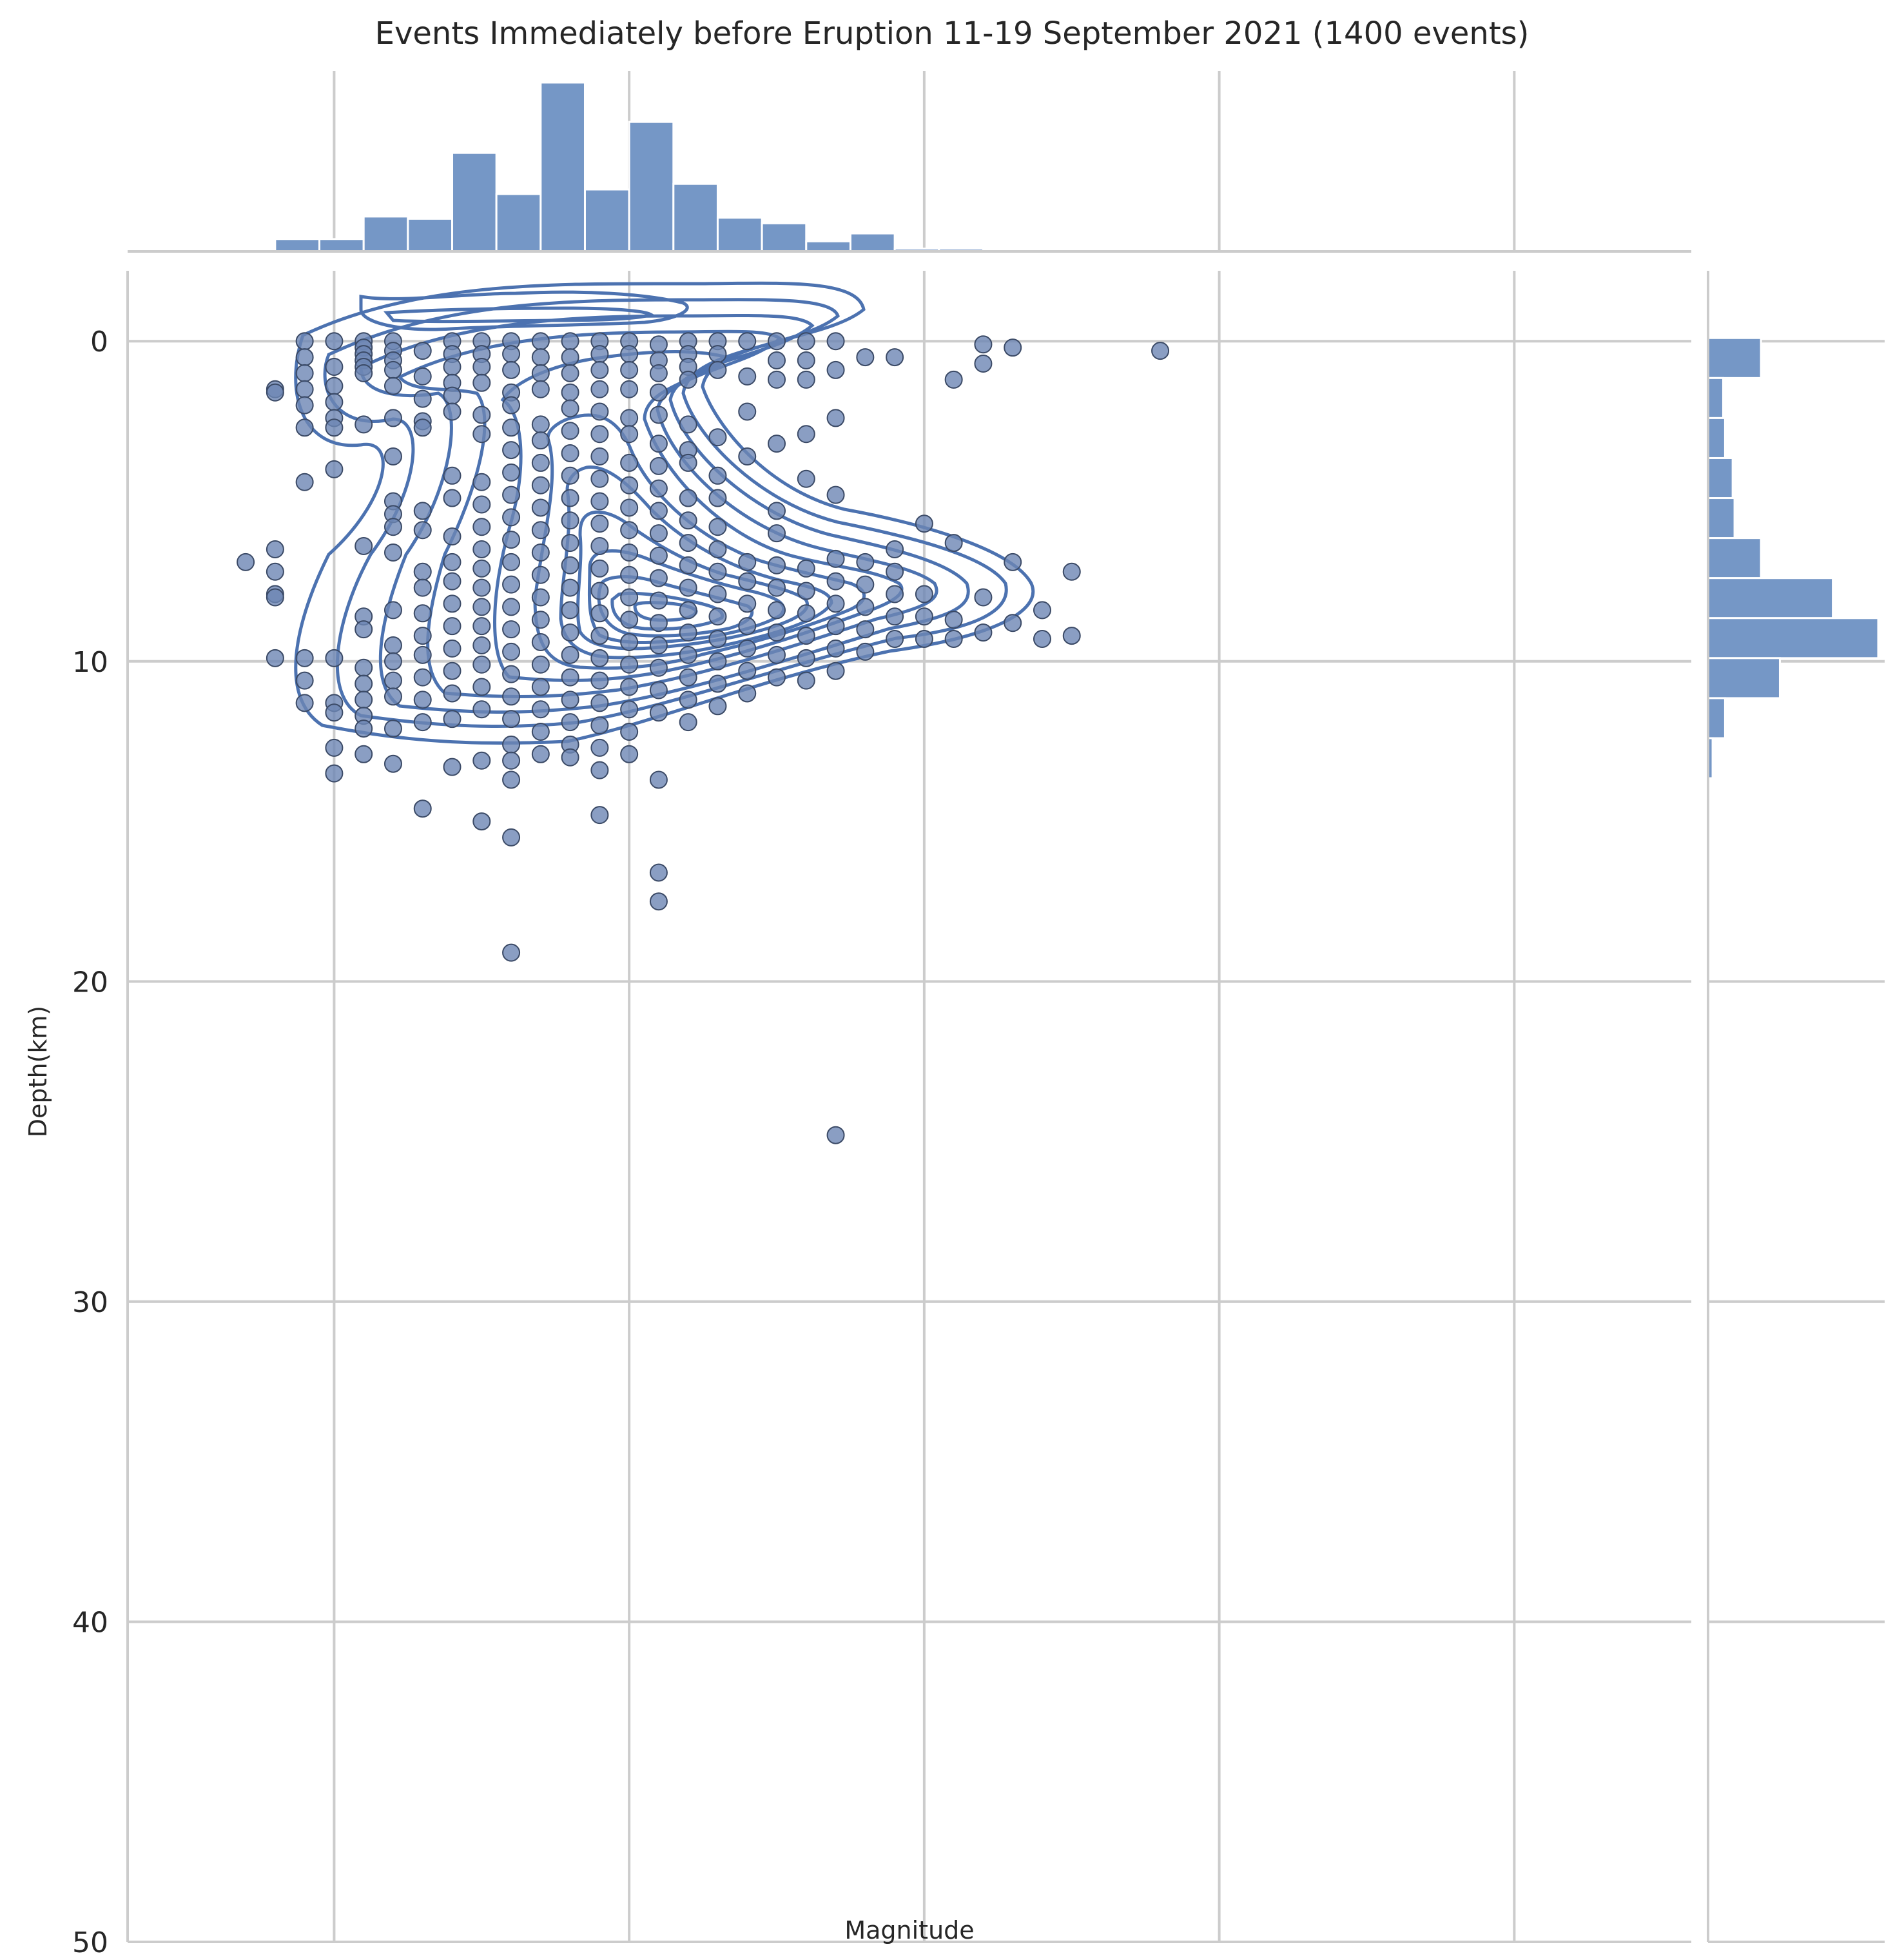  What do you see at coordinates (1219, 1957) in the screenshot?
I see `x-tick-label: 4` at bounding box center [1219, 1957].